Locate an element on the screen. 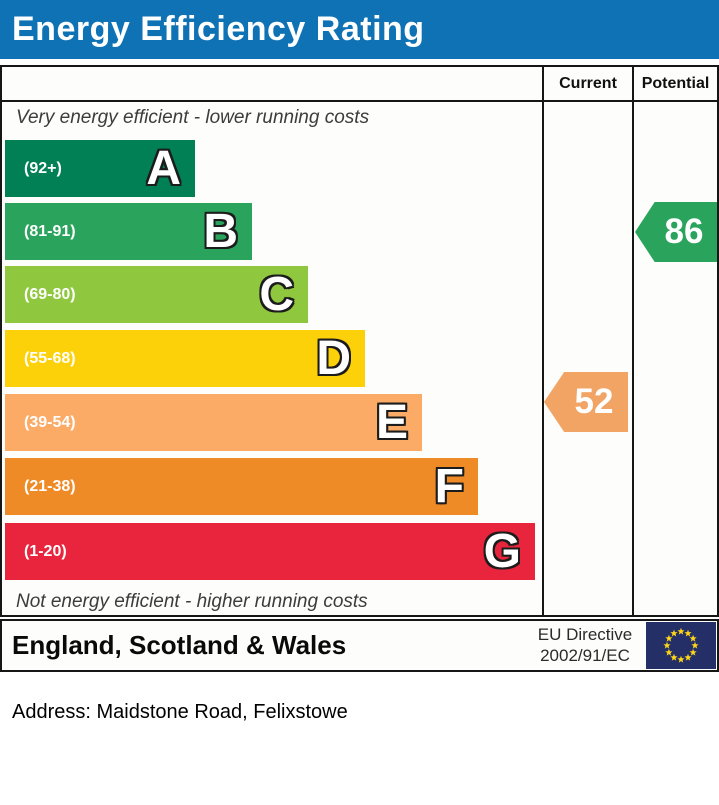  potential-rating-value: 86 is located at coordinates (684, 231).